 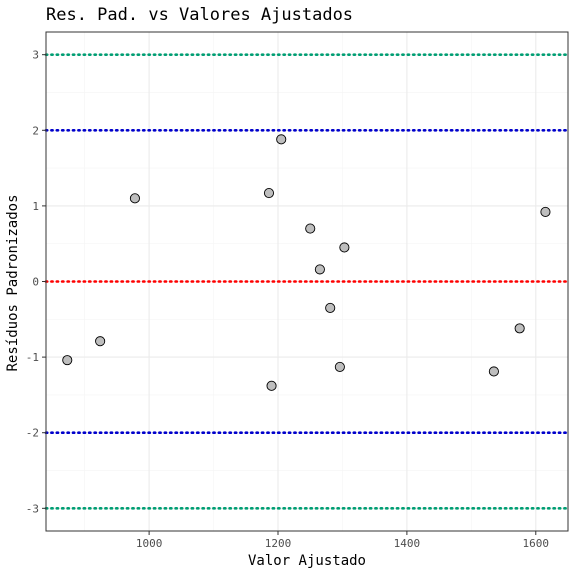 I want to click on y-tick-label: 1, so click(x=35, y=206).